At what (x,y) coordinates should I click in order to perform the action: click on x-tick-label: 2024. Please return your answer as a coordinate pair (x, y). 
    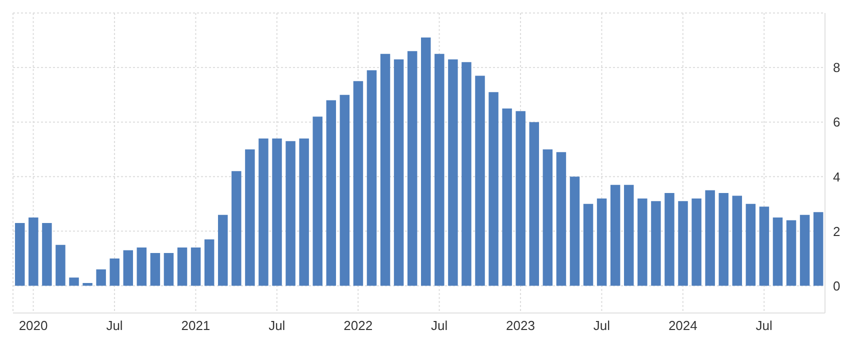
    Looking at the image, I should click on (683, 326).